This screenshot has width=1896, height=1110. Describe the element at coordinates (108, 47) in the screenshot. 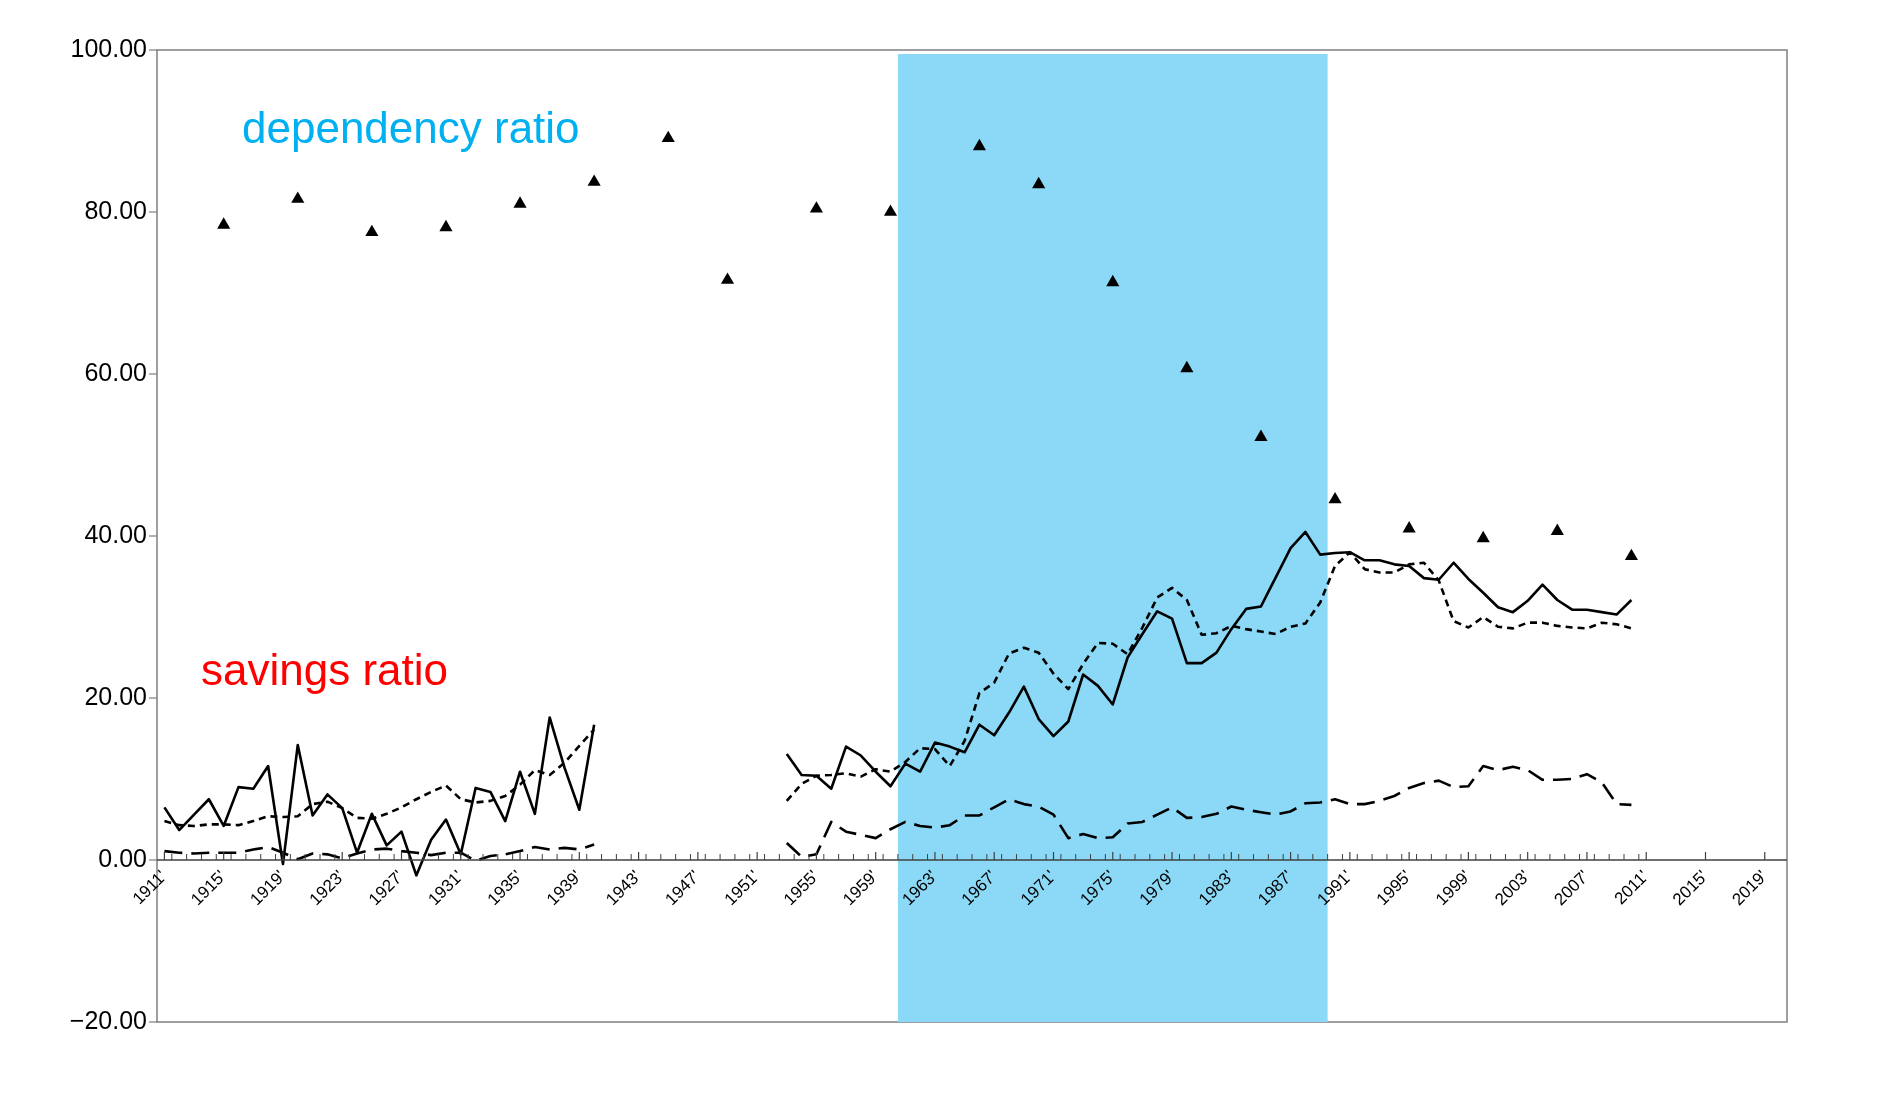

I see `y-tick-label: 100.00` at that location.